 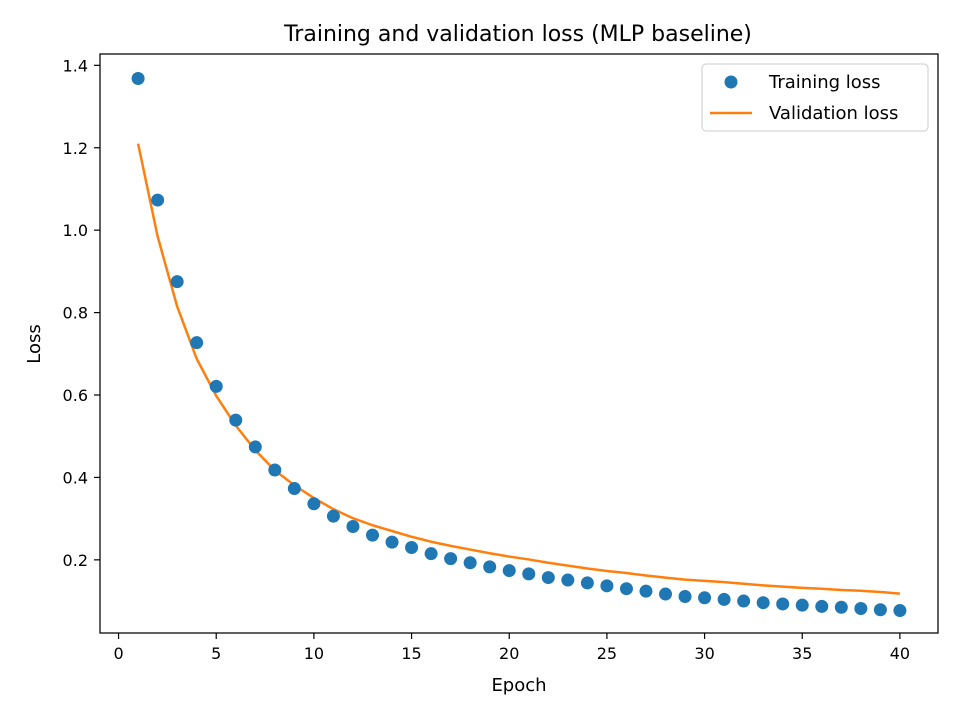 I want to click on x-axis: 0 5 10 15 20 25 30 35 40, so click(x=511, y=648).